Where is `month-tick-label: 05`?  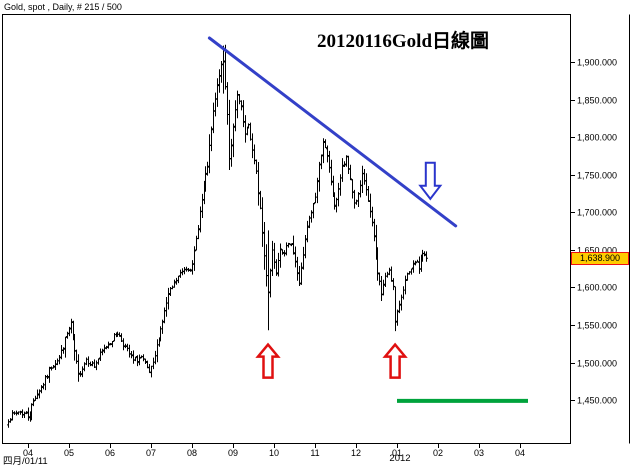 month-tick-label: 05 is located at coordinates (69, 453).